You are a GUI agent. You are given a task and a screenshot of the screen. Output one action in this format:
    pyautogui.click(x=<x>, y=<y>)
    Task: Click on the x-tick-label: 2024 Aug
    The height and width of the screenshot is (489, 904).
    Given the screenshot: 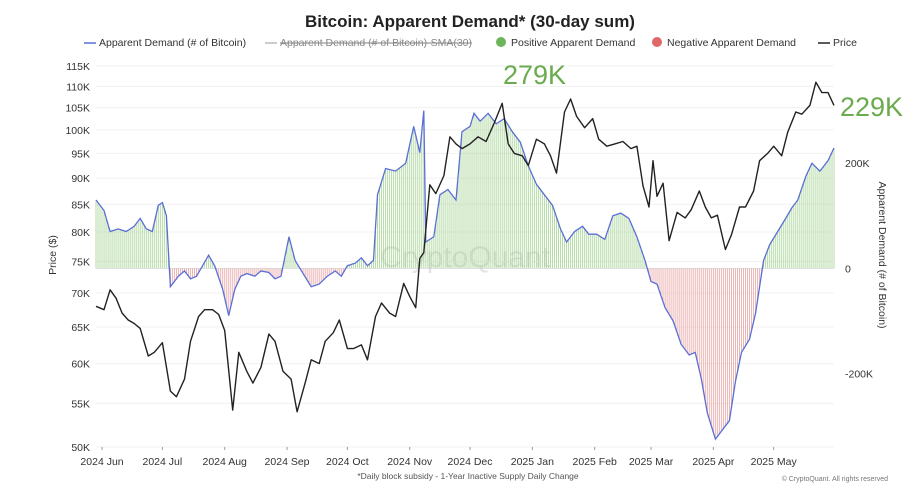 What is the action you would take?
    pyautogui.click(x=225, y=462)
    